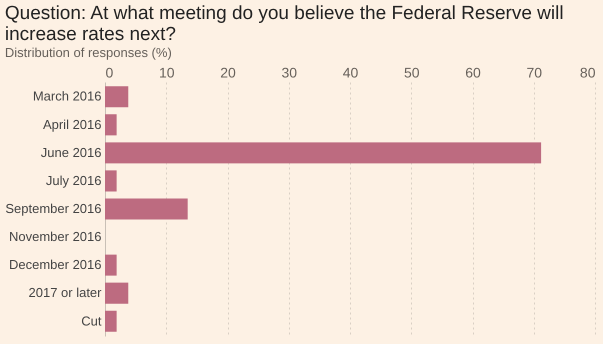  What do you see at coordinates (284, 24) in the screenshot?
I see `chart-title: Question: At what meeting do you believe the Federal Reserve will increase rates next?` at bounding box center [284, 24].